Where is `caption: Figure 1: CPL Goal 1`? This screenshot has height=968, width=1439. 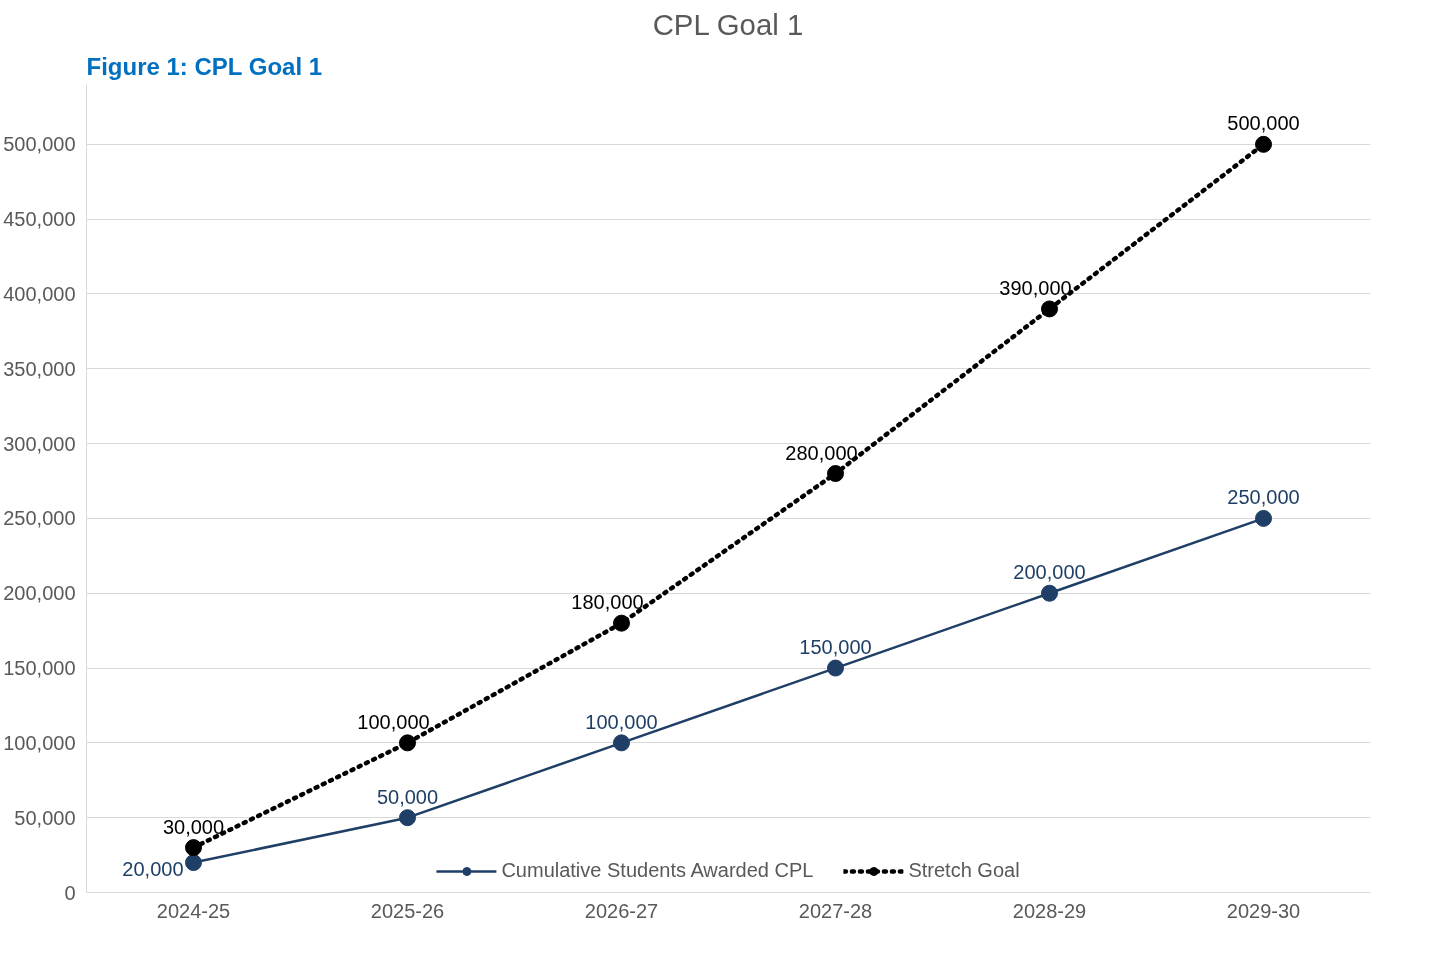 caption: Figure 1: CPL Goal 1 is located at coordinates (204, 66).